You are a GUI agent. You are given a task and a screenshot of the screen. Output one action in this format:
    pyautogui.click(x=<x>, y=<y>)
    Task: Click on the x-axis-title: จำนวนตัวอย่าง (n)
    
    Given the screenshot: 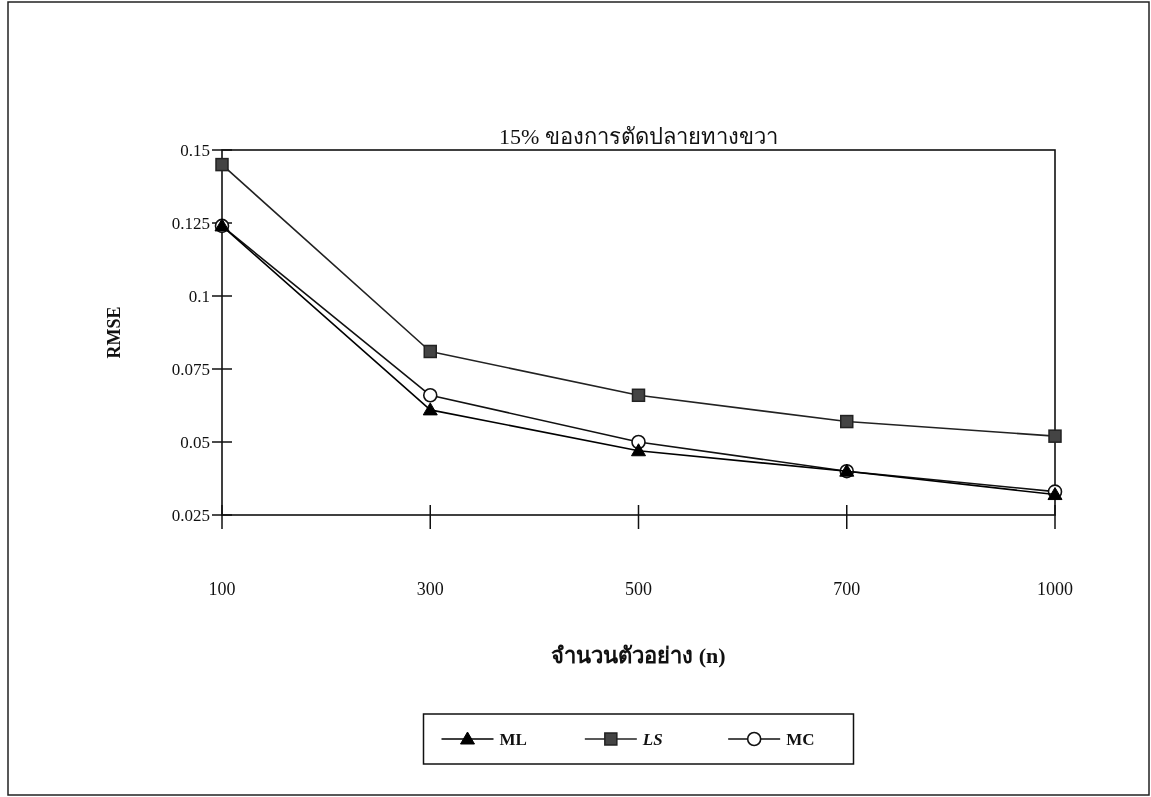 What is the action you would take?
    pyautogui.click(x=638, y=655)
    